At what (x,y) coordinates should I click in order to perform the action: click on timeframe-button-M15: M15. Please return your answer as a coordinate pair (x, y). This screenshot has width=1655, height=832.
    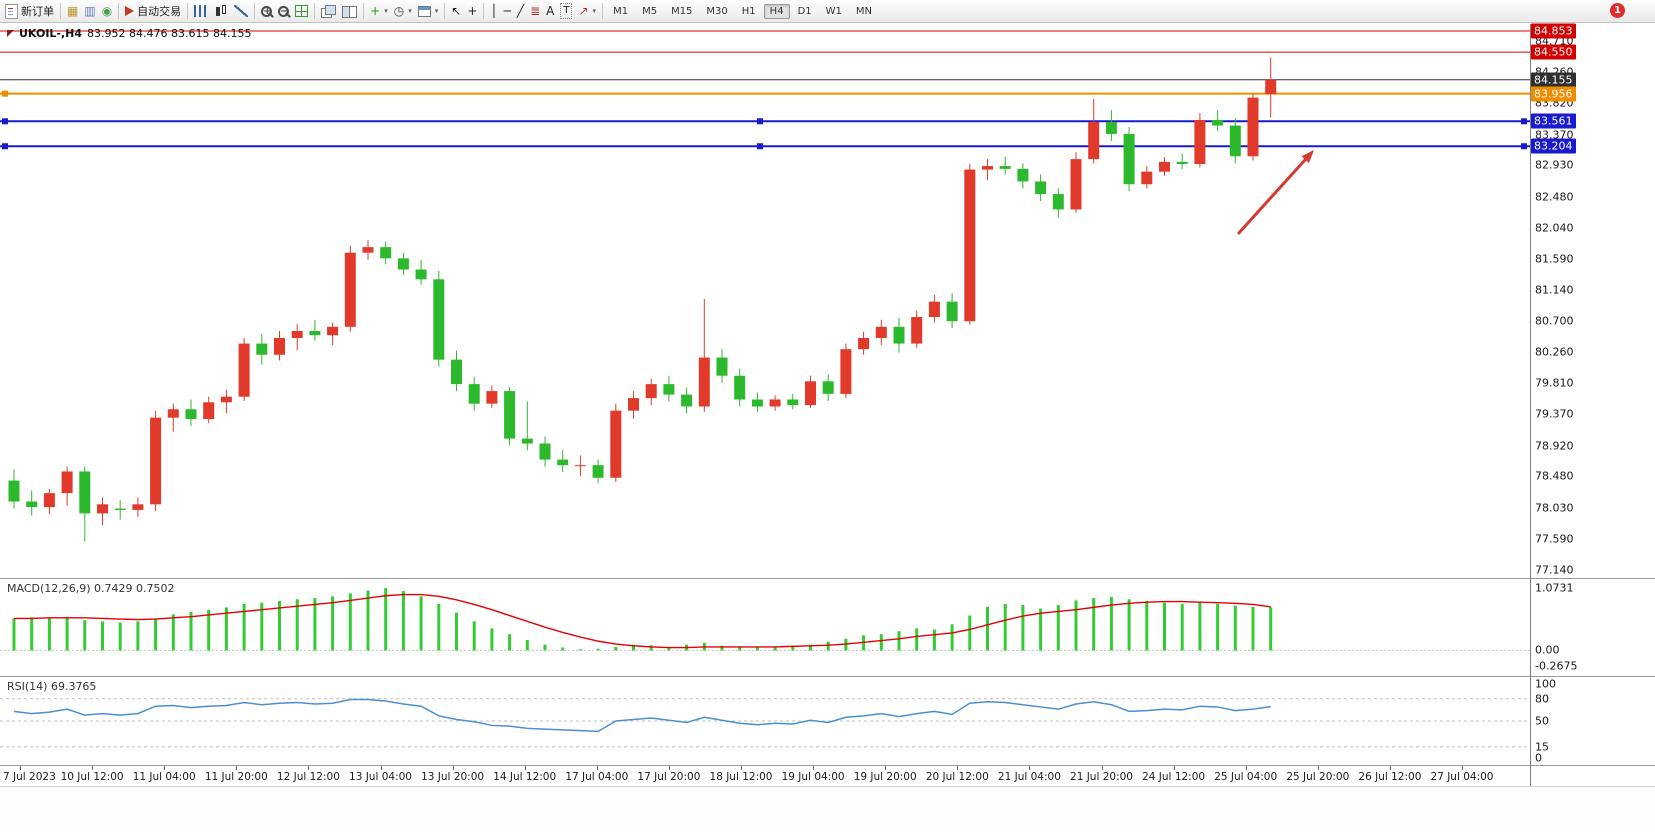
    Looking at the image, I should click on (682, 11).